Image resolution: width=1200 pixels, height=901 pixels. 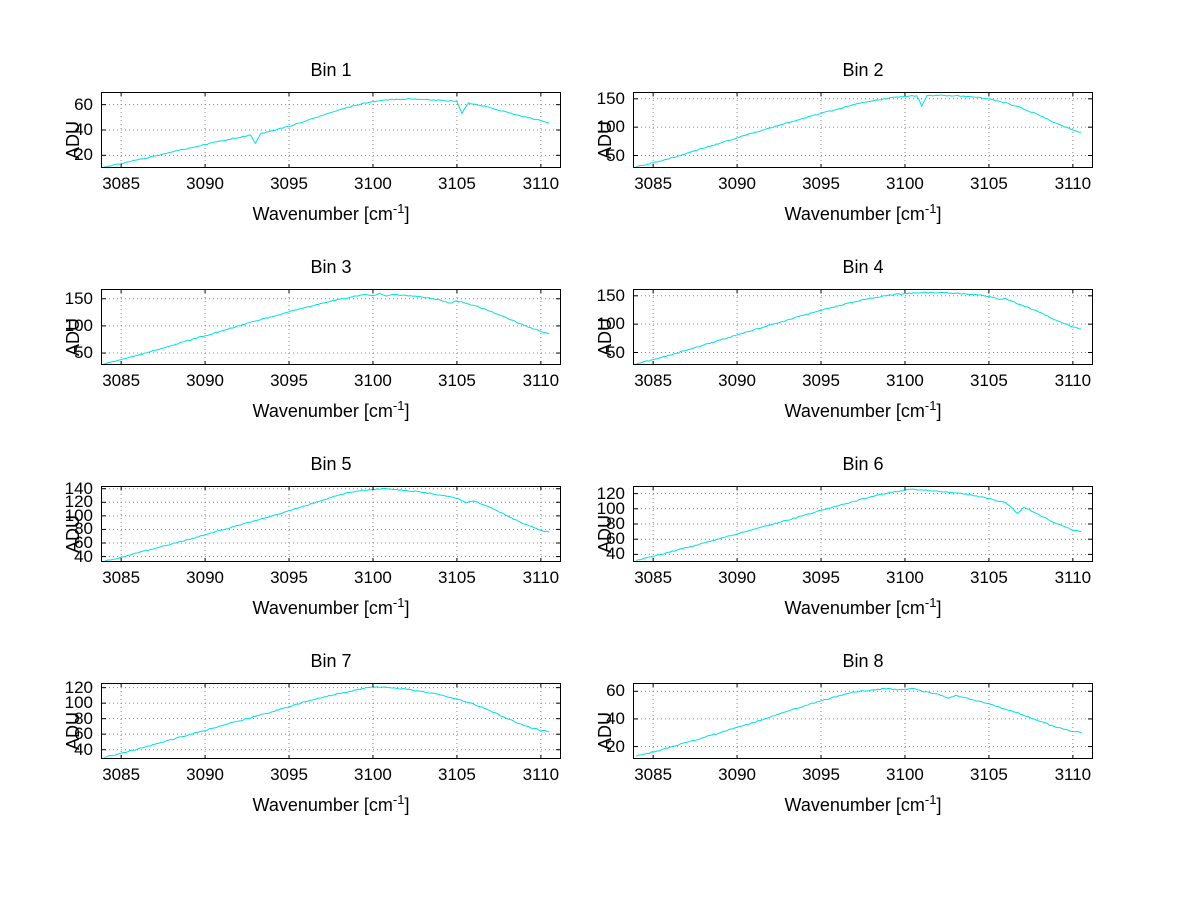 I want to click on subplot-title: Bin 1, so click(x=331, y=70).